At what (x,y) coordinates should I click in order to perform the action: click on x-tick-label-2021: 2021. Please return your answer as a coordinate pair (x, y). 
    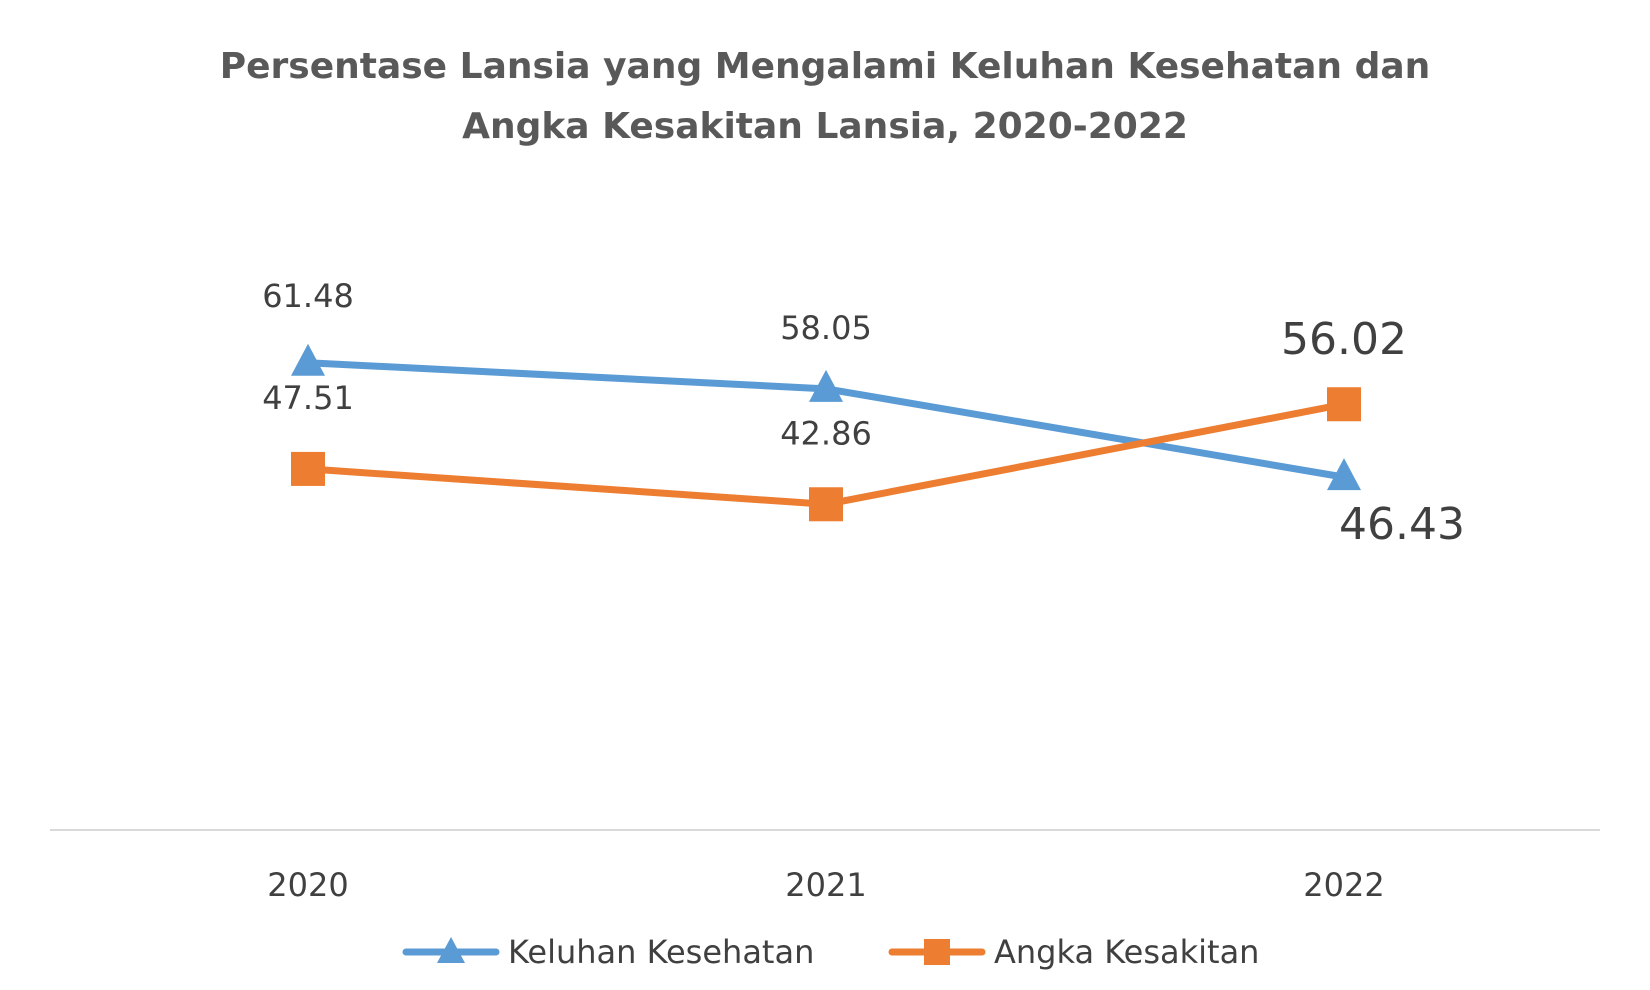
    Looking at the image, I should click on (825, 885).